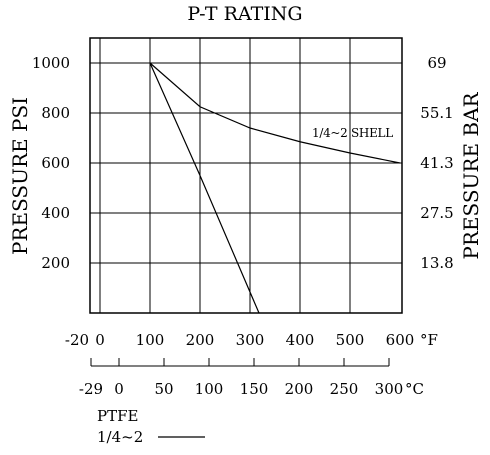  What do you see at coordinates (299, 389) in the screenshot?
I see `x-tick-label-c: 200` at bounding box center [299, 389].